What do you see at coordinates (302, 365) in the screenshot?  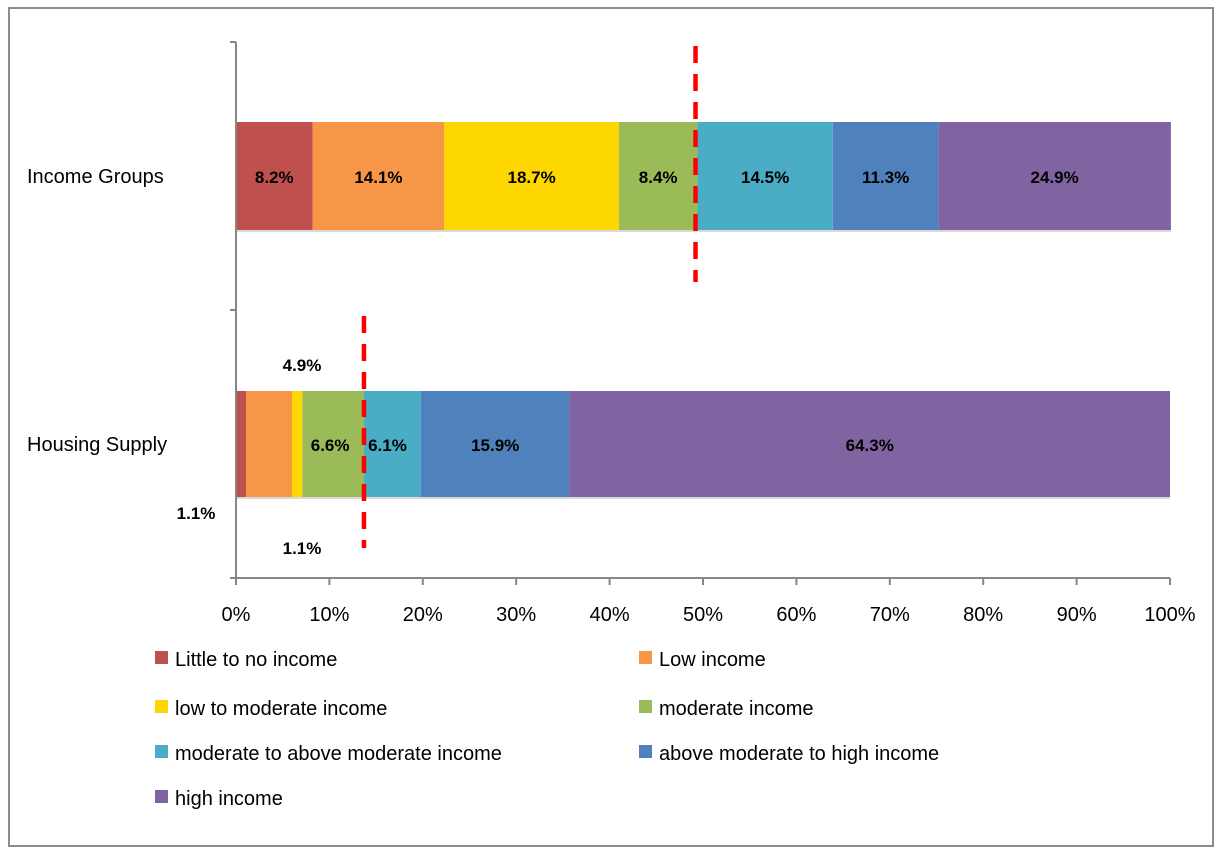 I see `data-label: 4.9%` at bounding box center [302, 365].